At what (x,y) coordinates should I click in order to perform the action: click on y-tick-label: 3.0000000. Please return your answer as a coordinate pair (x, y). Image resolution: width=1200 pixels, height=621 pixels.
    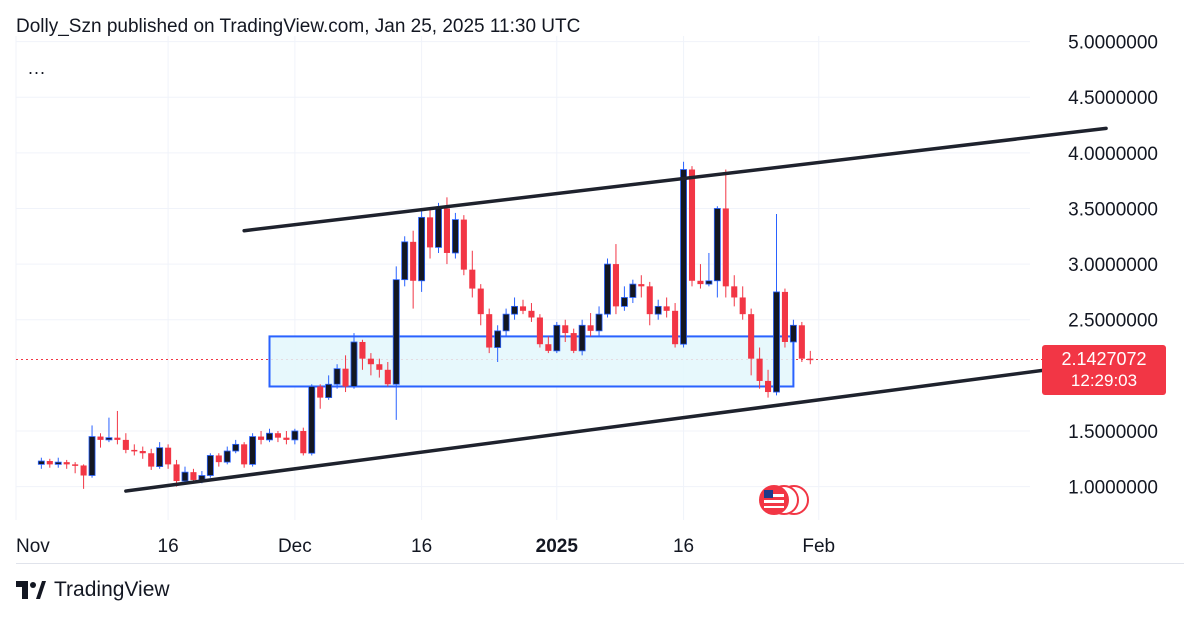
    Looking at the image, I should click on (1113, 265).